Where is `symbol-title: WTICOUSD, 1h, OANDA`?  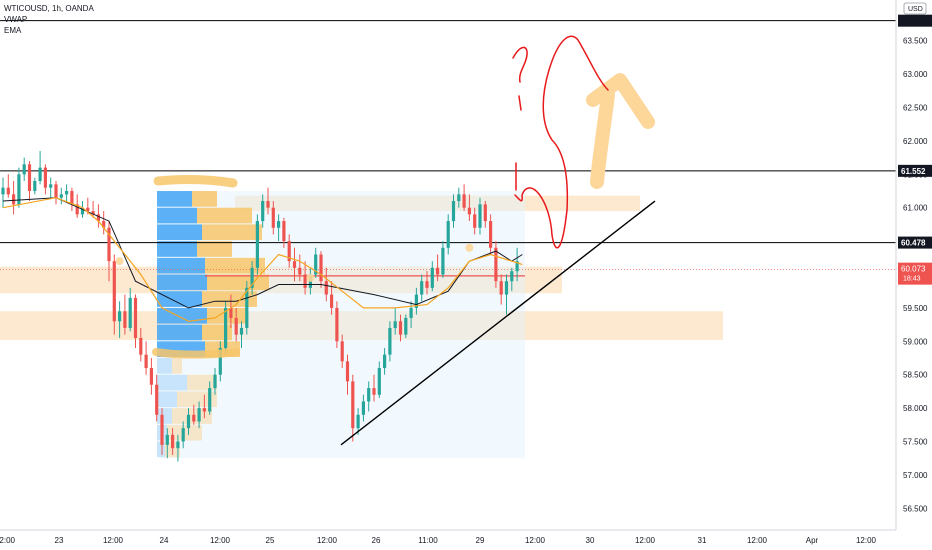 symbol-title: WTICOUSD, 1h, OANDA is located at coordinates (49, 8).